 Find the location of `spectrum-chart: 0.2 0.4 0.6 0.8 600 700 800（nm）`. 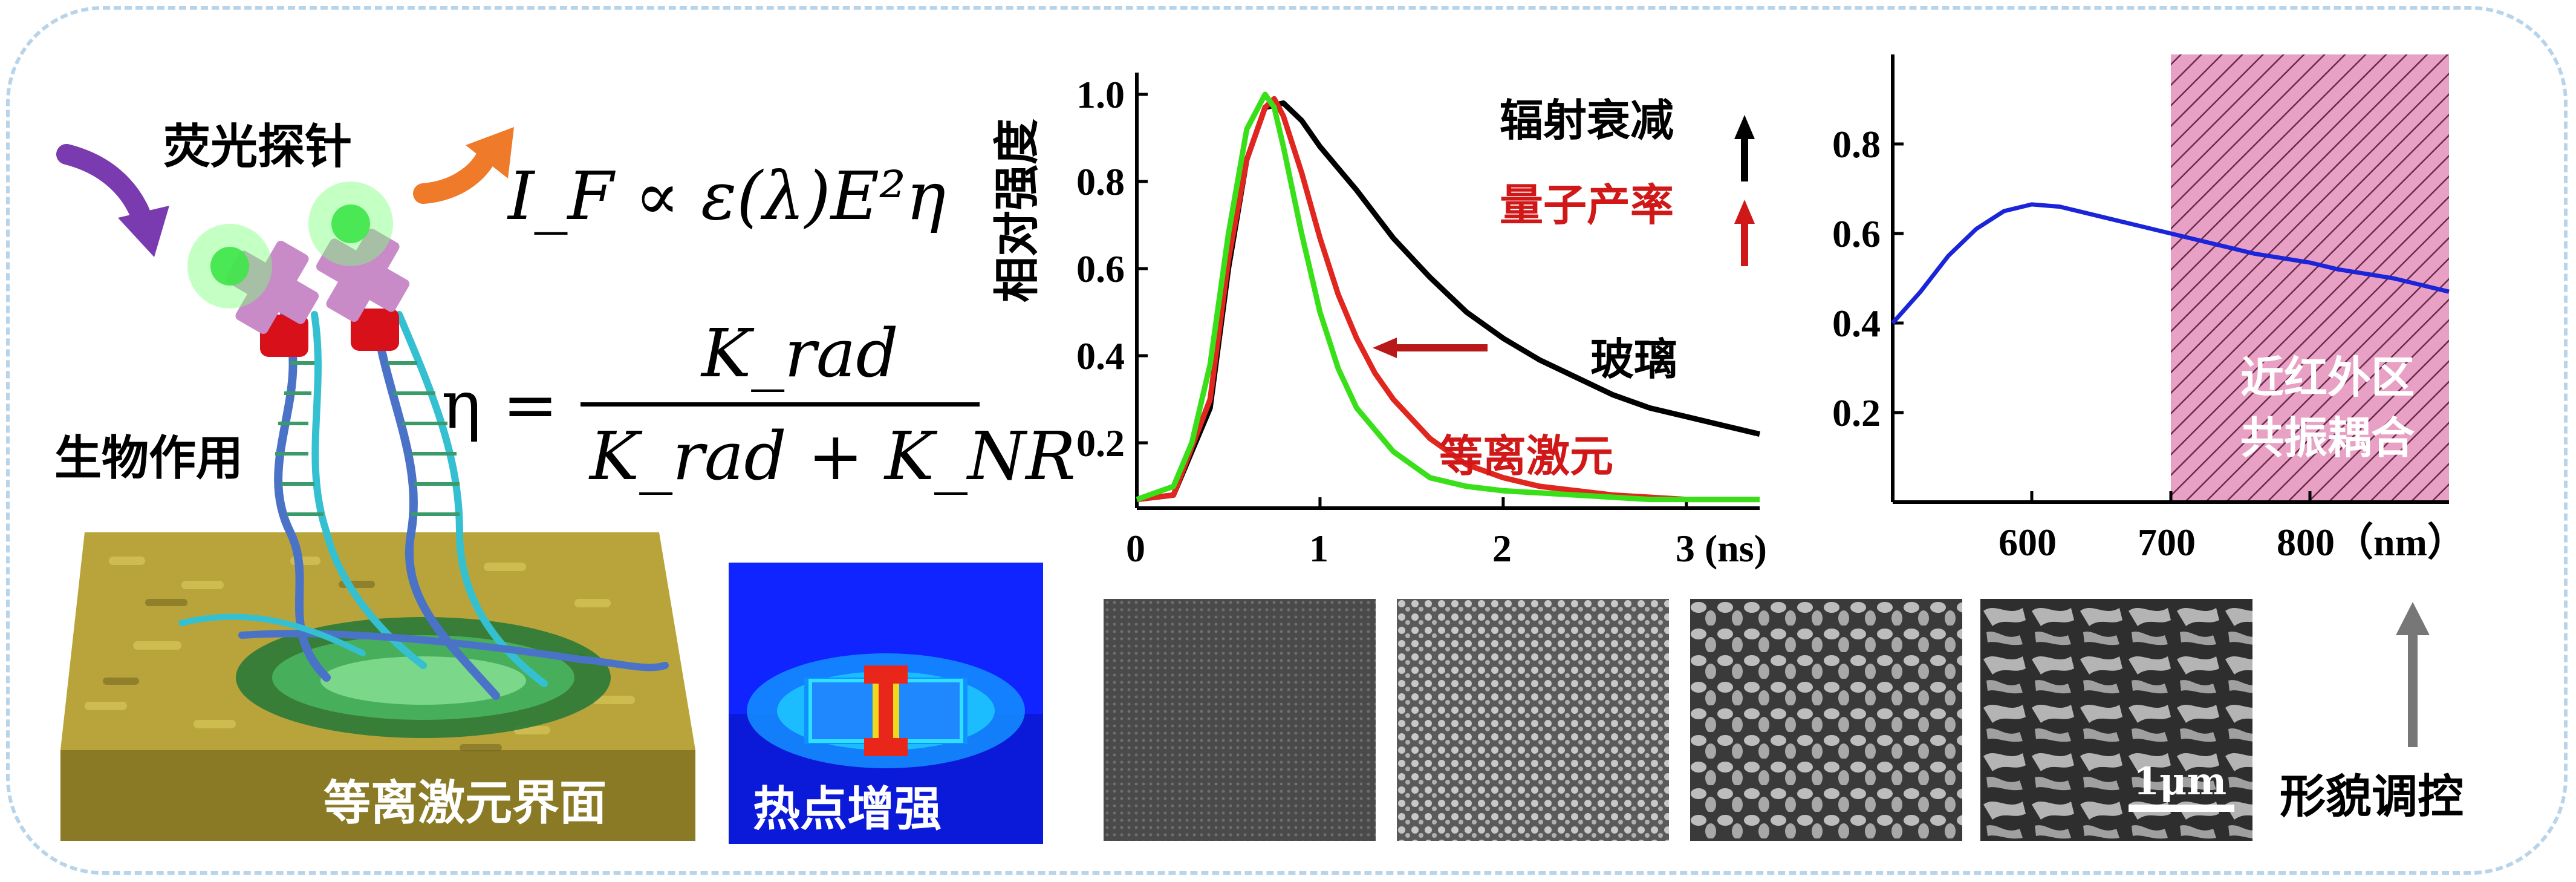

spectrum-chart: 0.2 0.4 0.6 0.8 600 700 800（nm） is located at coordinates (2149, 309).